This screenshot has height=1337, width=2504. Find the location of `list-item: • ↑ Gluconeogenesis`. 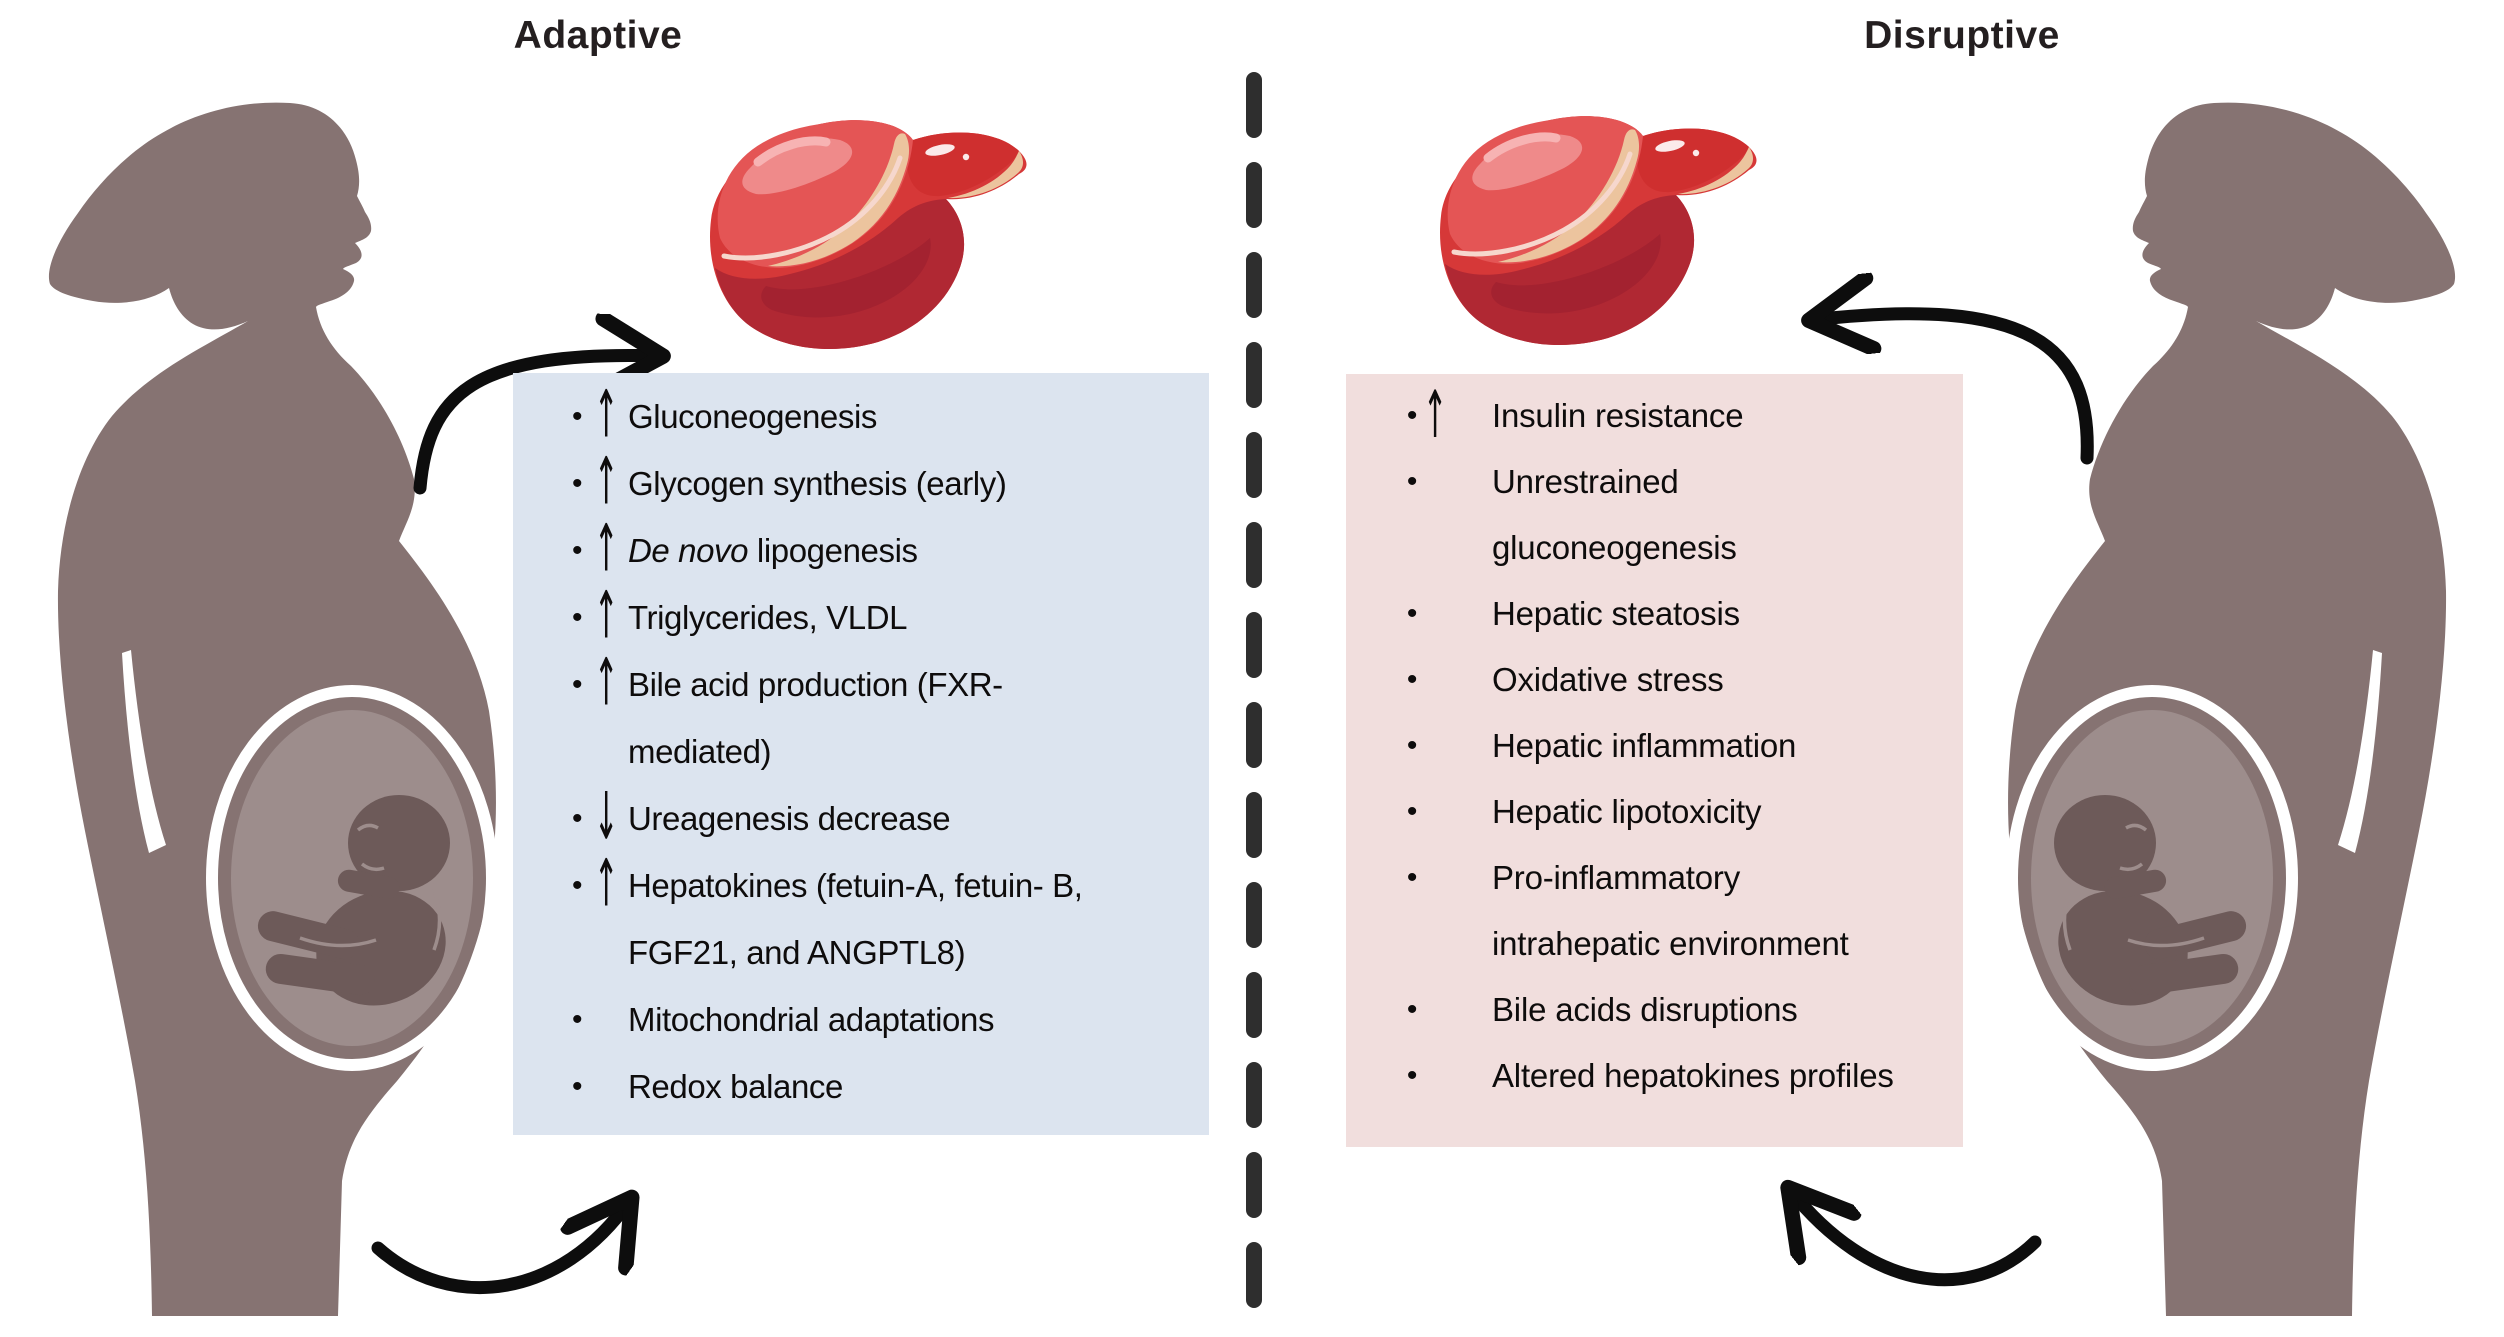

list-item: • ↑ Gluconeogenesis is located at coordinates (861, 416).